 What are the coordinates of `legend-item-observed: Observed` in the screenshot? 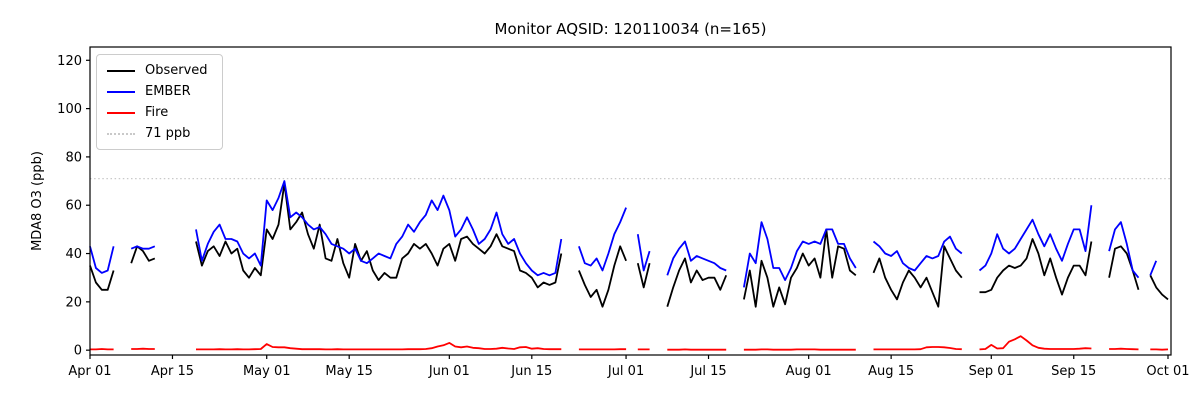 It's located at (157, 70).